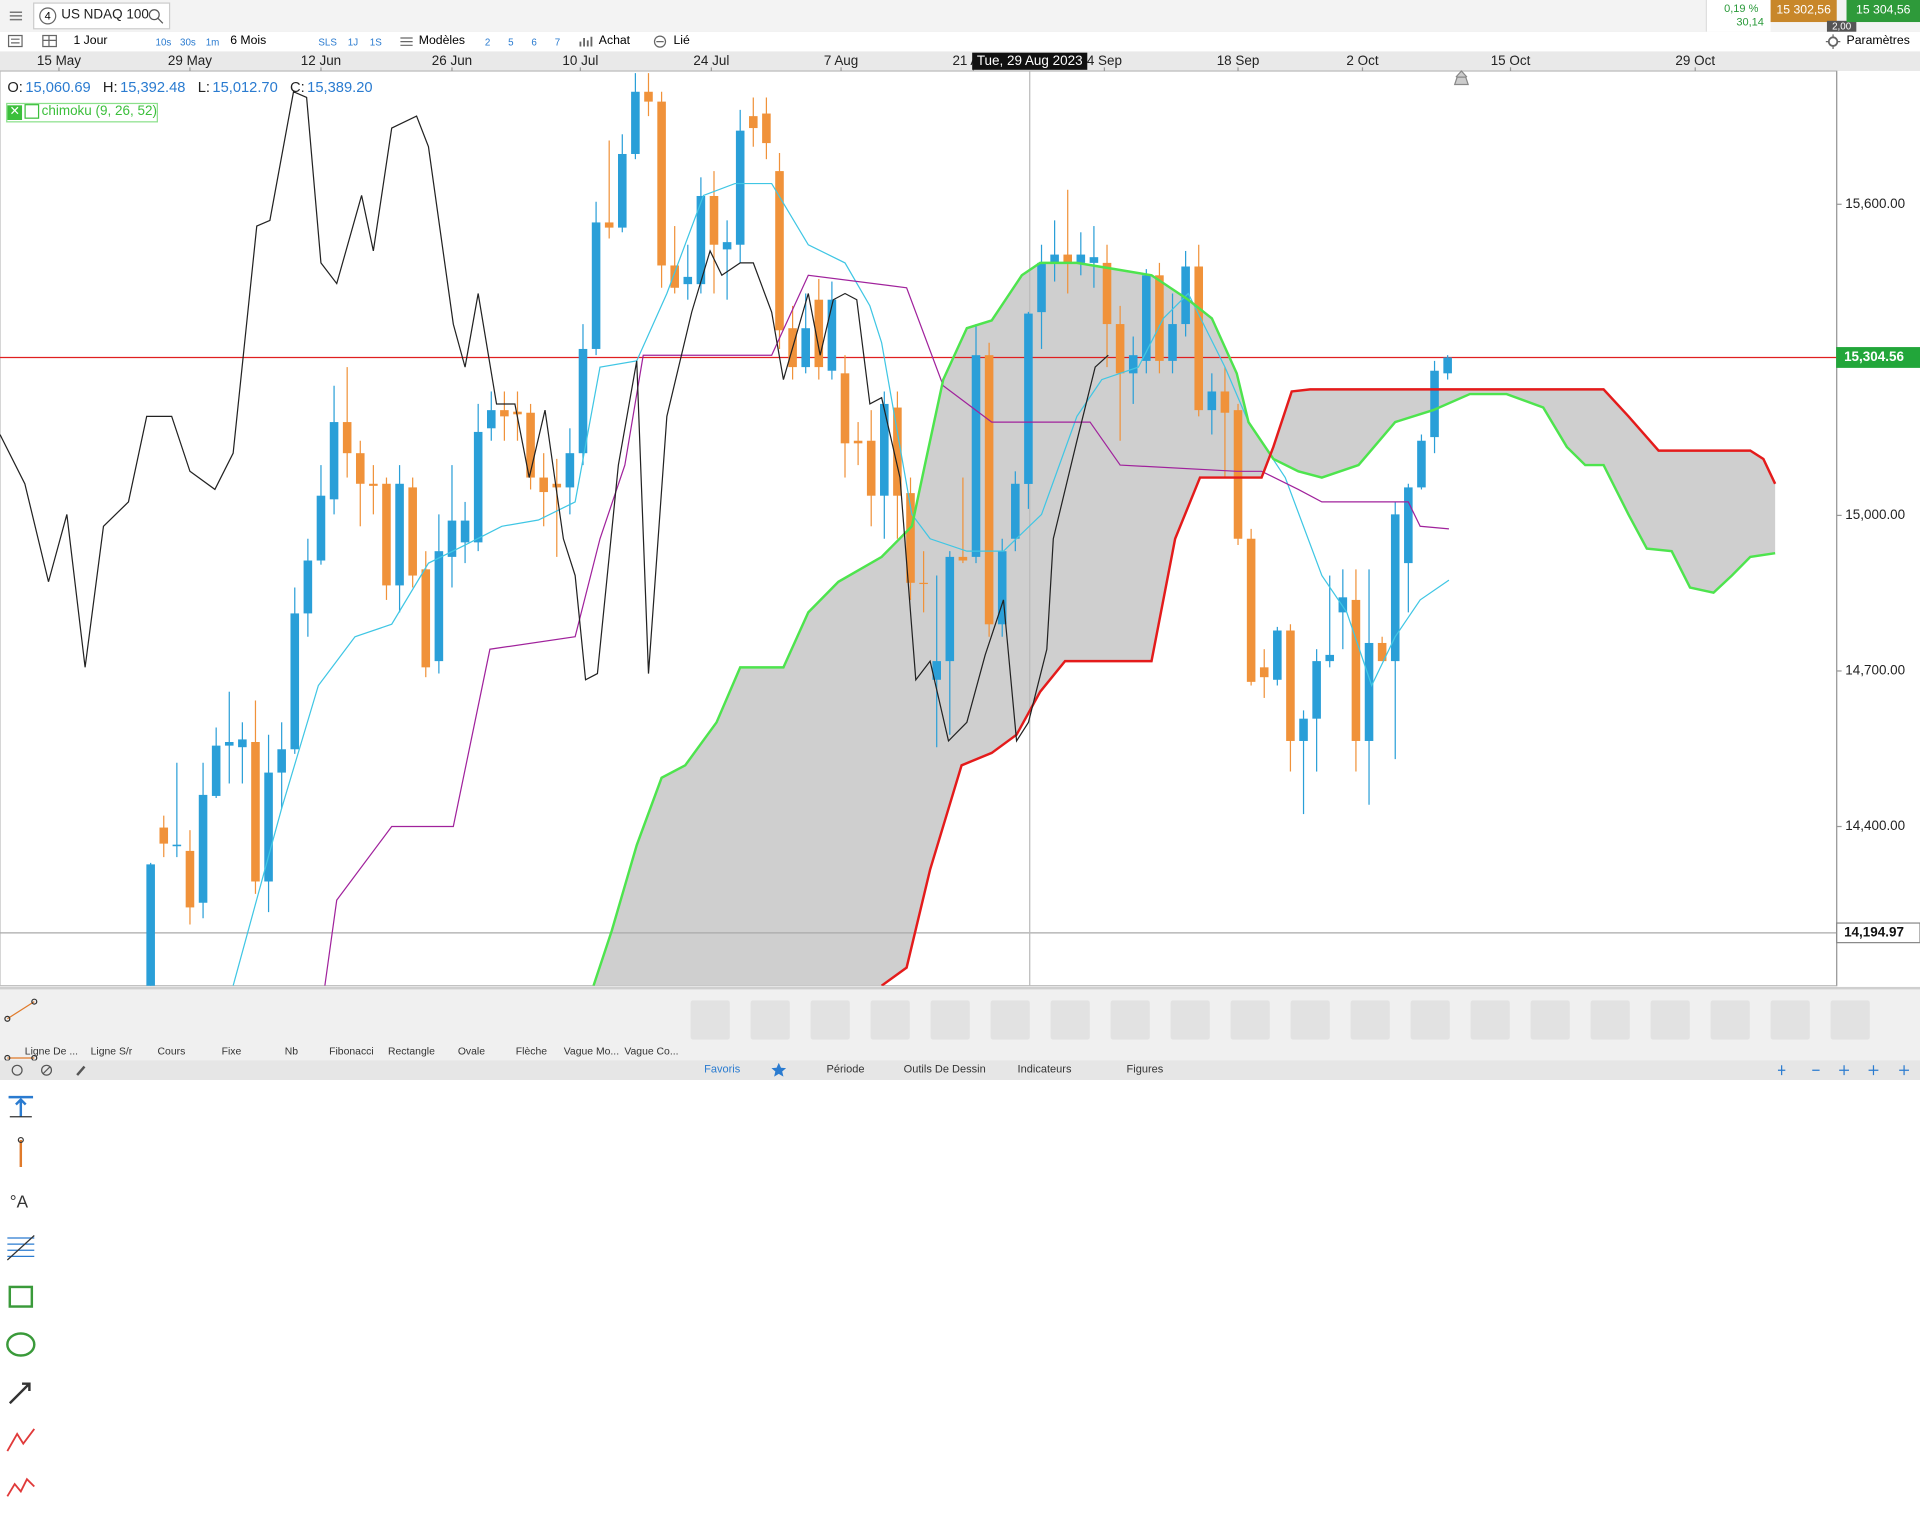  Describe the element at coordinates (99, 111) in the screenshot. I see `indicator-name: chimoku (9, 26, 52)` at that location.